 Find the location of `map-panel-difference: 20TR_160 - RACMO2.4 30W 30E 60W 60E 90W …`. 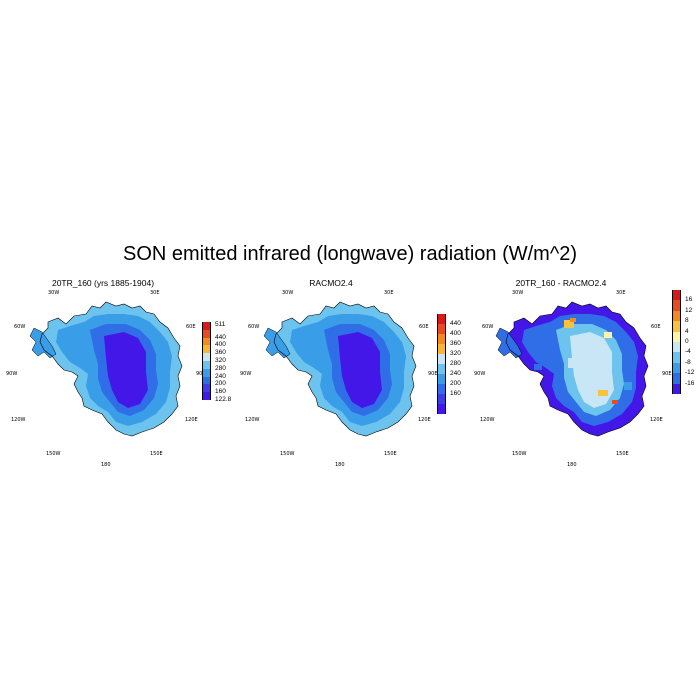

map-panel-difference: 20TR_160 - RACMO2.4 30W 30E 60W 60E 90W … is located at coordinates (587, 370).